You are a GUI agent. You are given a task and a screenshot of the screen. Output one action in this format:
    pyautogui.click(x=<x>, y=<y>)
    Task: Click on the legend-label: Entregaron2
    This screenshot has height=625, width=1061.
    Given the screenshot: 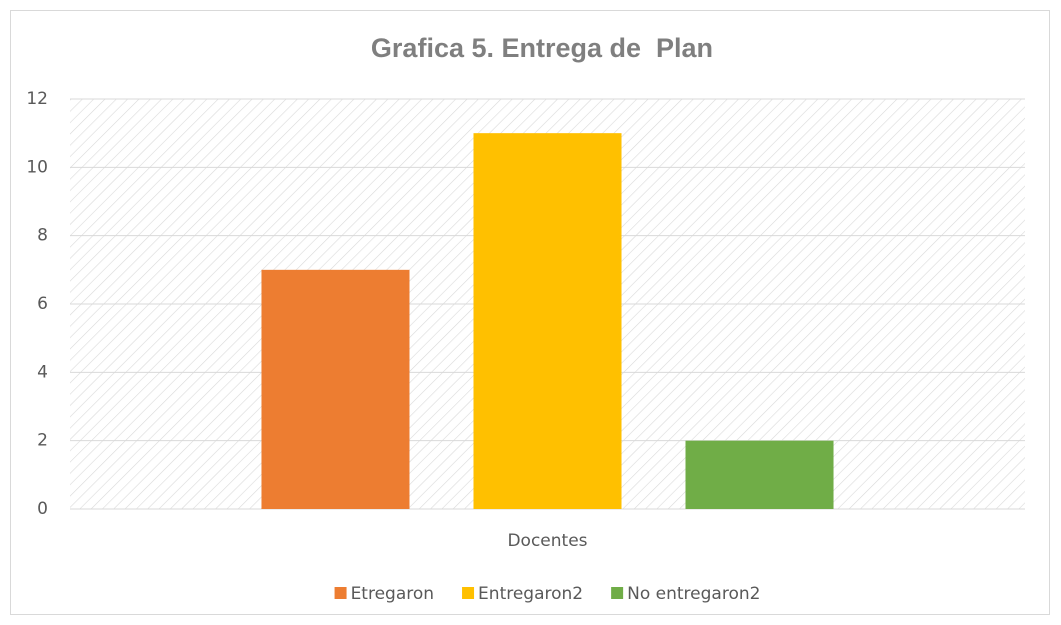 What is the action you would take?
    pyautogui.click(x=530, y=594)
    